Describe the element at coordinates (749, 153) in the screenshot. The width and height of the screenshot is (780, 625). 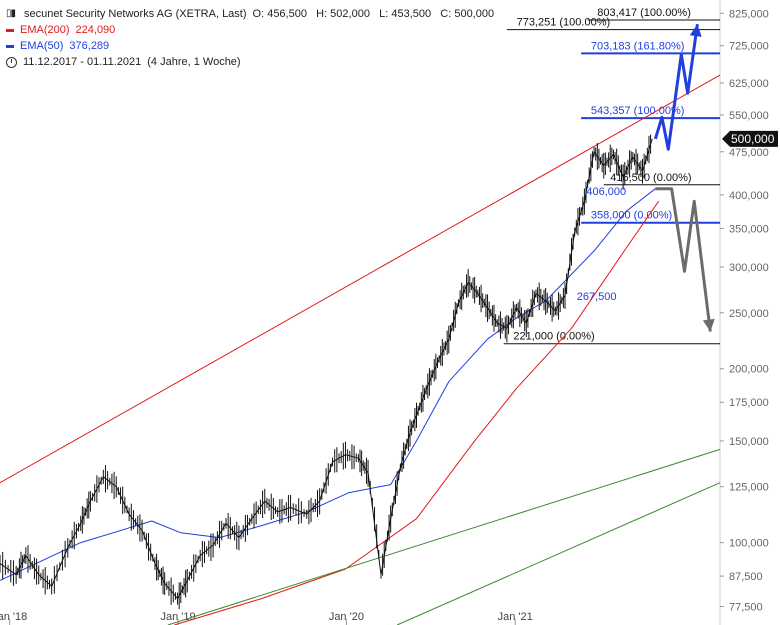
I see `y-tick-label: 475,000` at that location.